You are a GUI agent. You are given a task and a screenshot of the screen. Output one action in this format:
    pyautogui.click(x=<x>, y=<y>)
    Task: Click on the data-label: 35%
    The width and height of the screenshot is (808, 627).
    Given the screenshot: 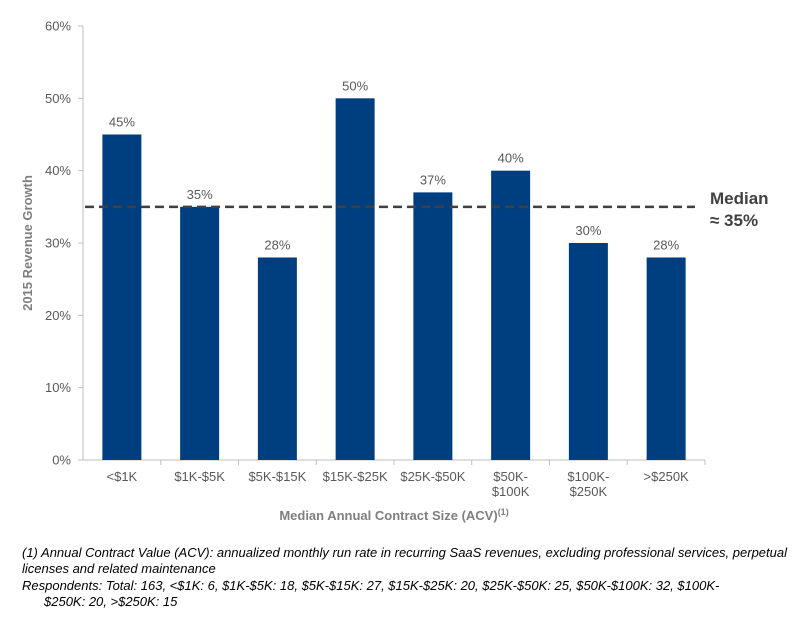 What is the action you would take?
    pyautogui.click(x=200, y=194)
    